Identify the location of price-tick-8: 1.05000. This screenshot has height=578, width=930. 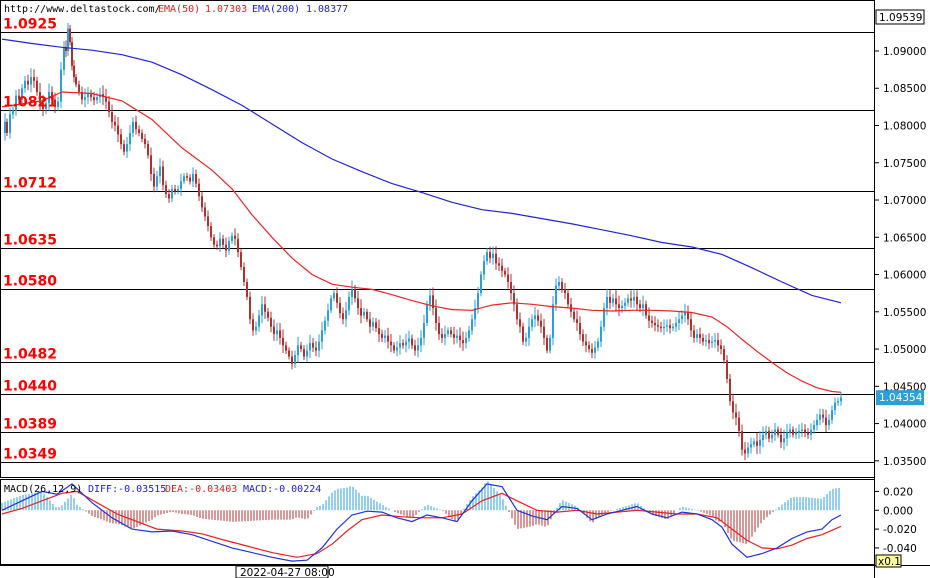
(904, 350).